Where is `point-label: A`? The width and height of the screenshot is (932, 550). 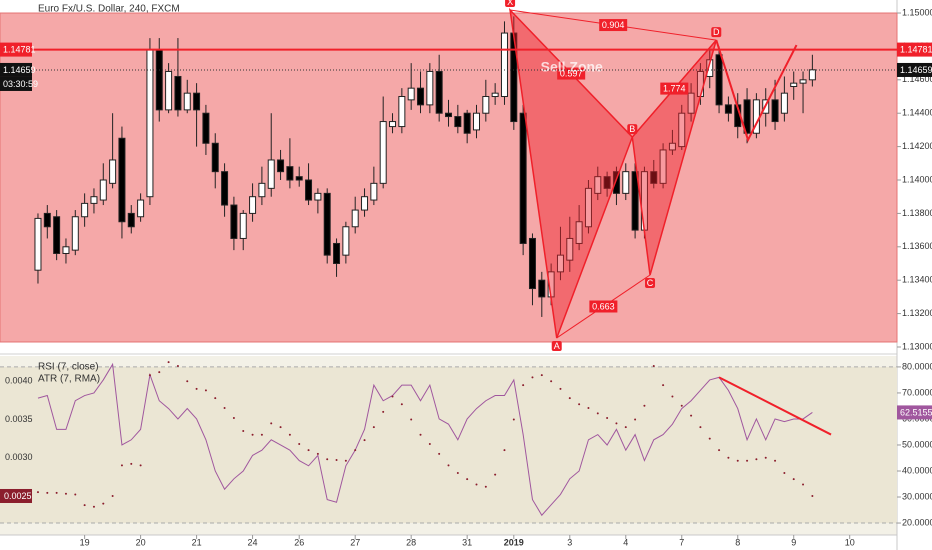
point-label: A is located at coordinates (557, 346).